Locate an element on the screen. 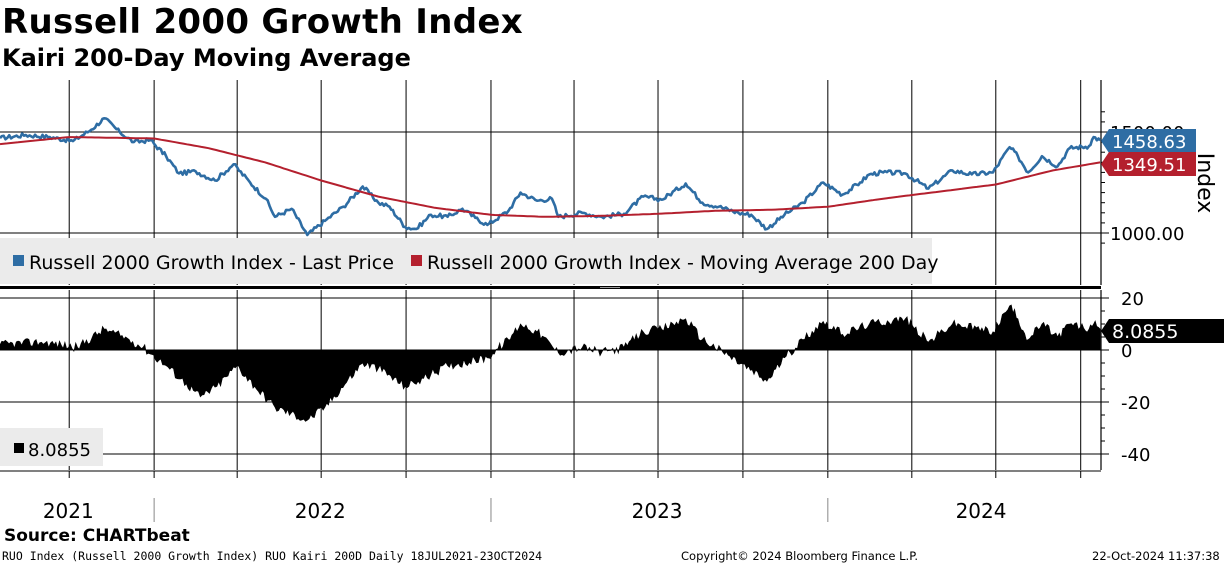  series-ma200-line is located at coordinates (550, 177).